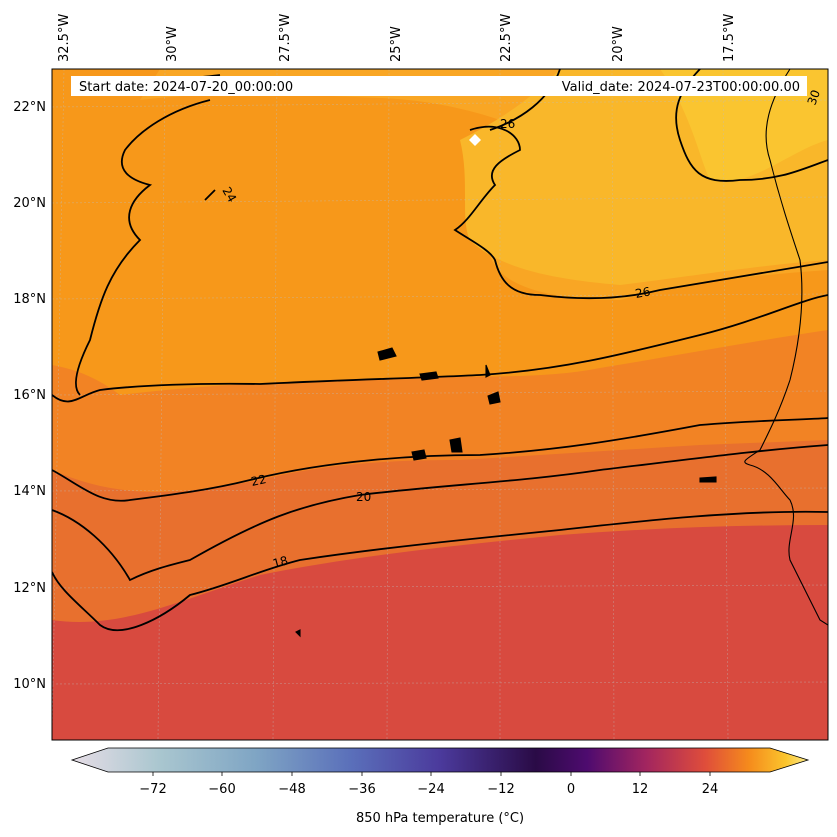  I want to click on cb-tick-label: −24, so click(430, 789).